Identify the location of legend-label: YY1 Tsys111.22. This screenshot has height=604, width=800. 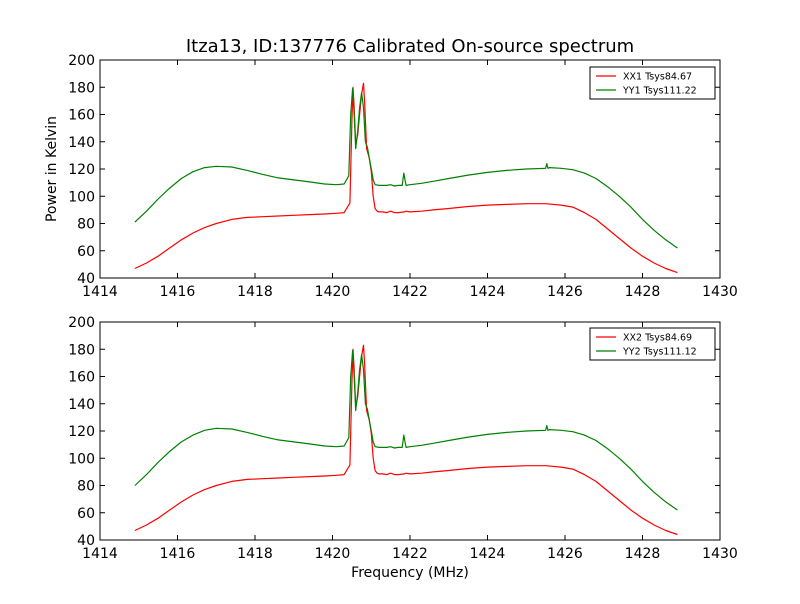
(659, 91).